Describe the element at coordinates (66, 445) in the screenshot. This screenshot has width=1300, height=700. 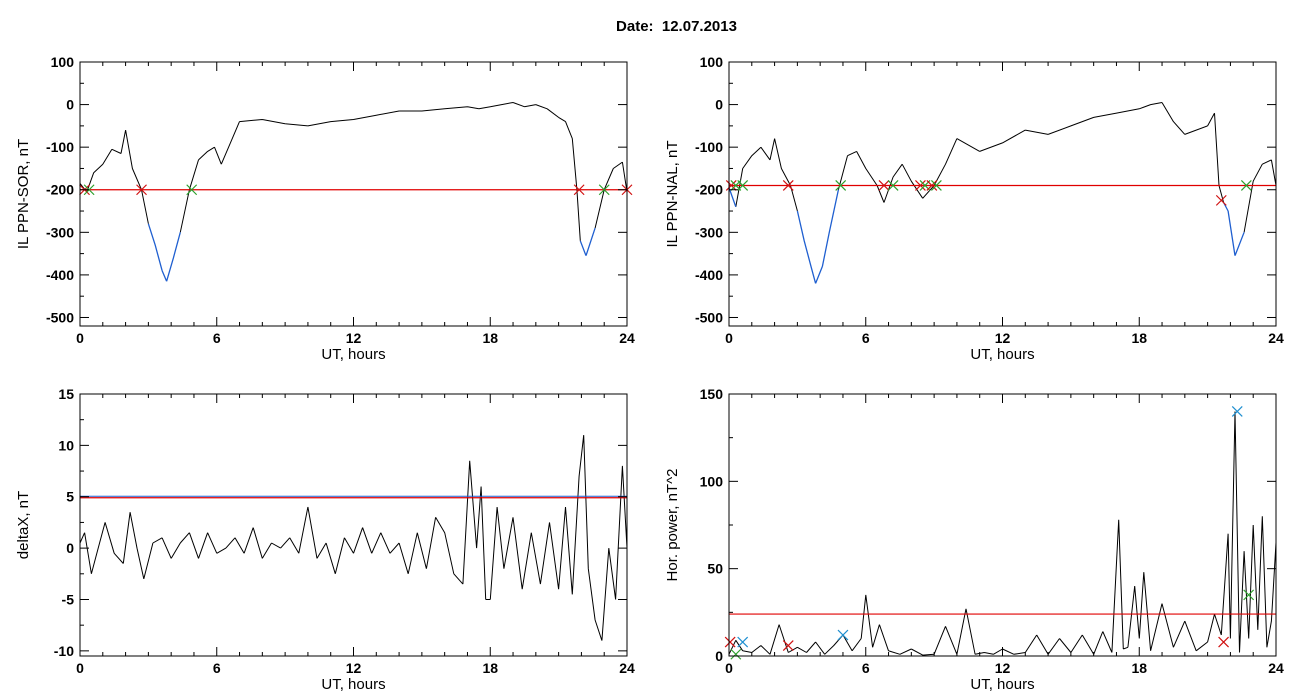
I see `y-tick-label: 10` at that location.